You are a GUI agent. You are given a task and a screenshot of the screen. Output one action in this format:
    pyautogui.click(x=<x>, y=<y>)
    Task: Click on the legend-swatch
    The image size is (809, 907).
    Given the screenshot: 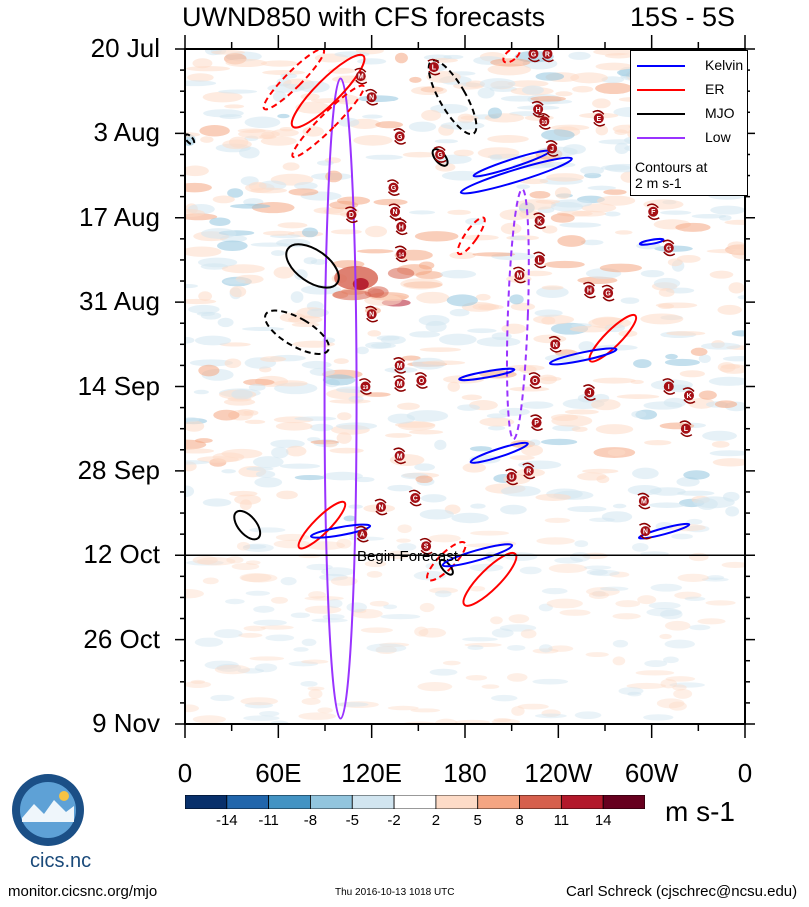 What is the action you would take?
    pyautogui.click(x=661, y=90)
    